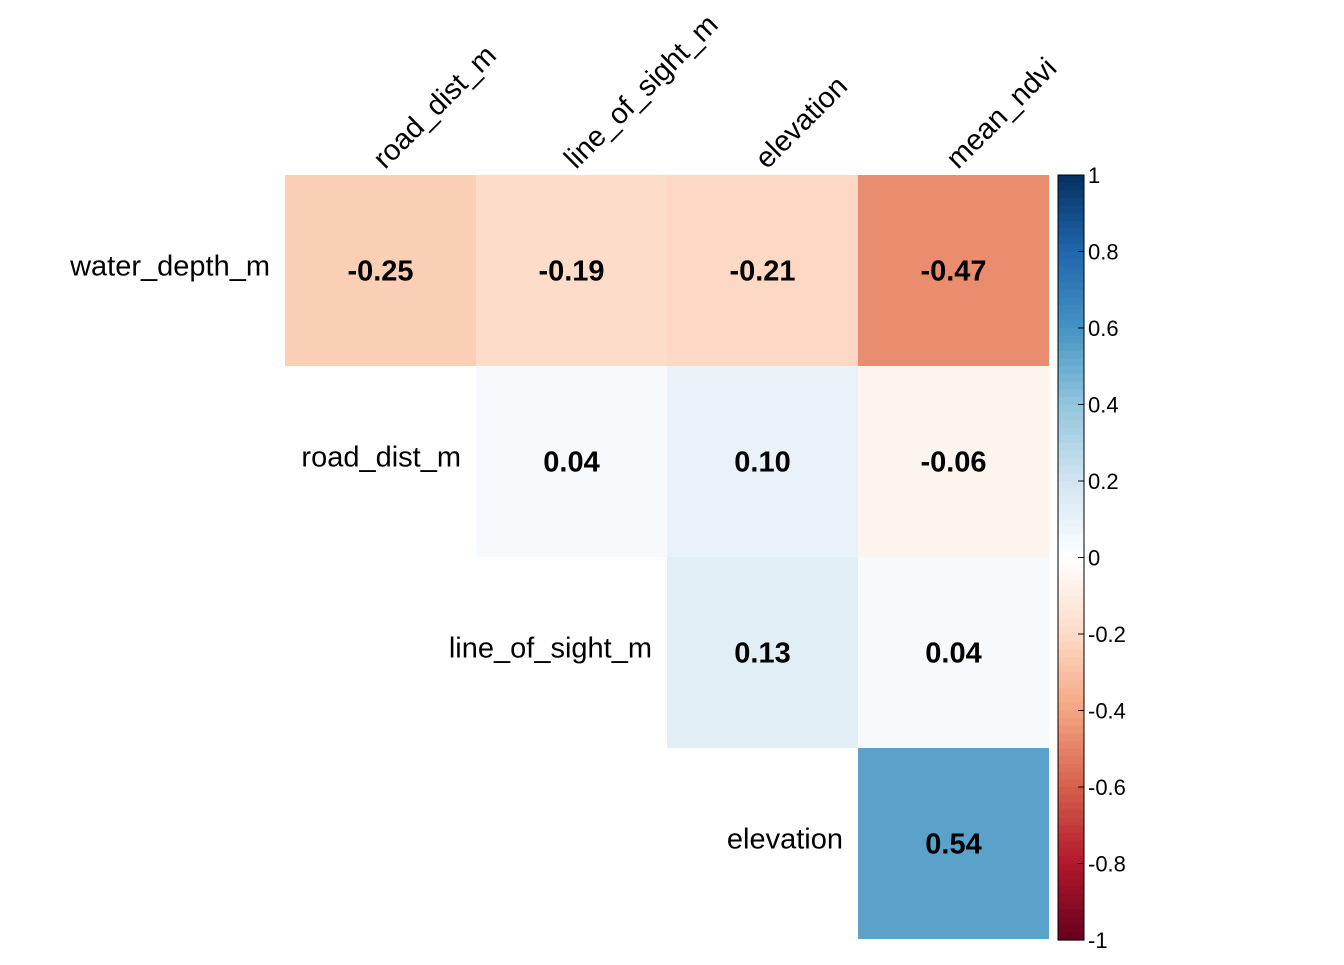 This screenshot has width=1344, height=965. What do you see at coordinates (762, 463) in the screenshot?
I see `cell-value-label: 0.10` at bounding box center [762, 463].